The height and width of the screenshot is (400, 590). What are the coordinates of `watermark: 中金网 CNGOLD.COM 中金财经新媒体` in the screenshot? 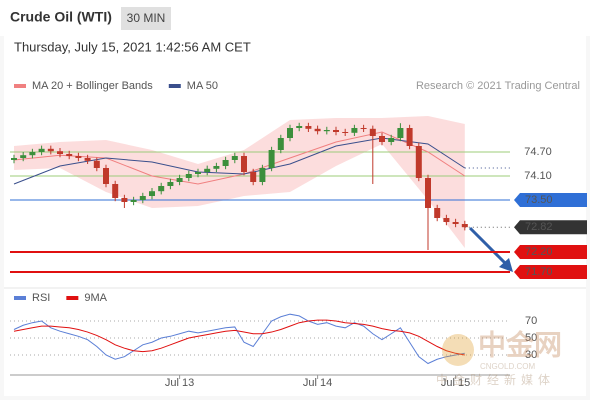 It's located at (499, 357).